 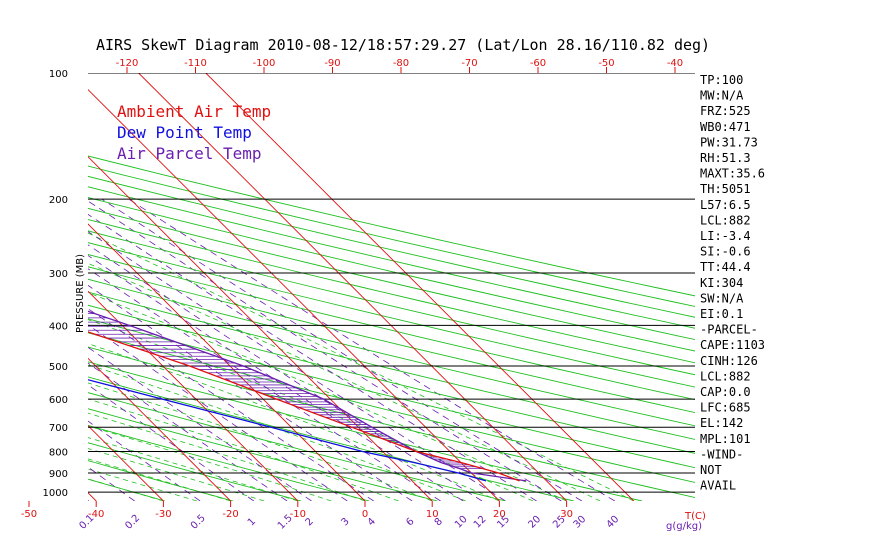 I want to click on index-entry: -WIND-, so click(x=721, y=454).